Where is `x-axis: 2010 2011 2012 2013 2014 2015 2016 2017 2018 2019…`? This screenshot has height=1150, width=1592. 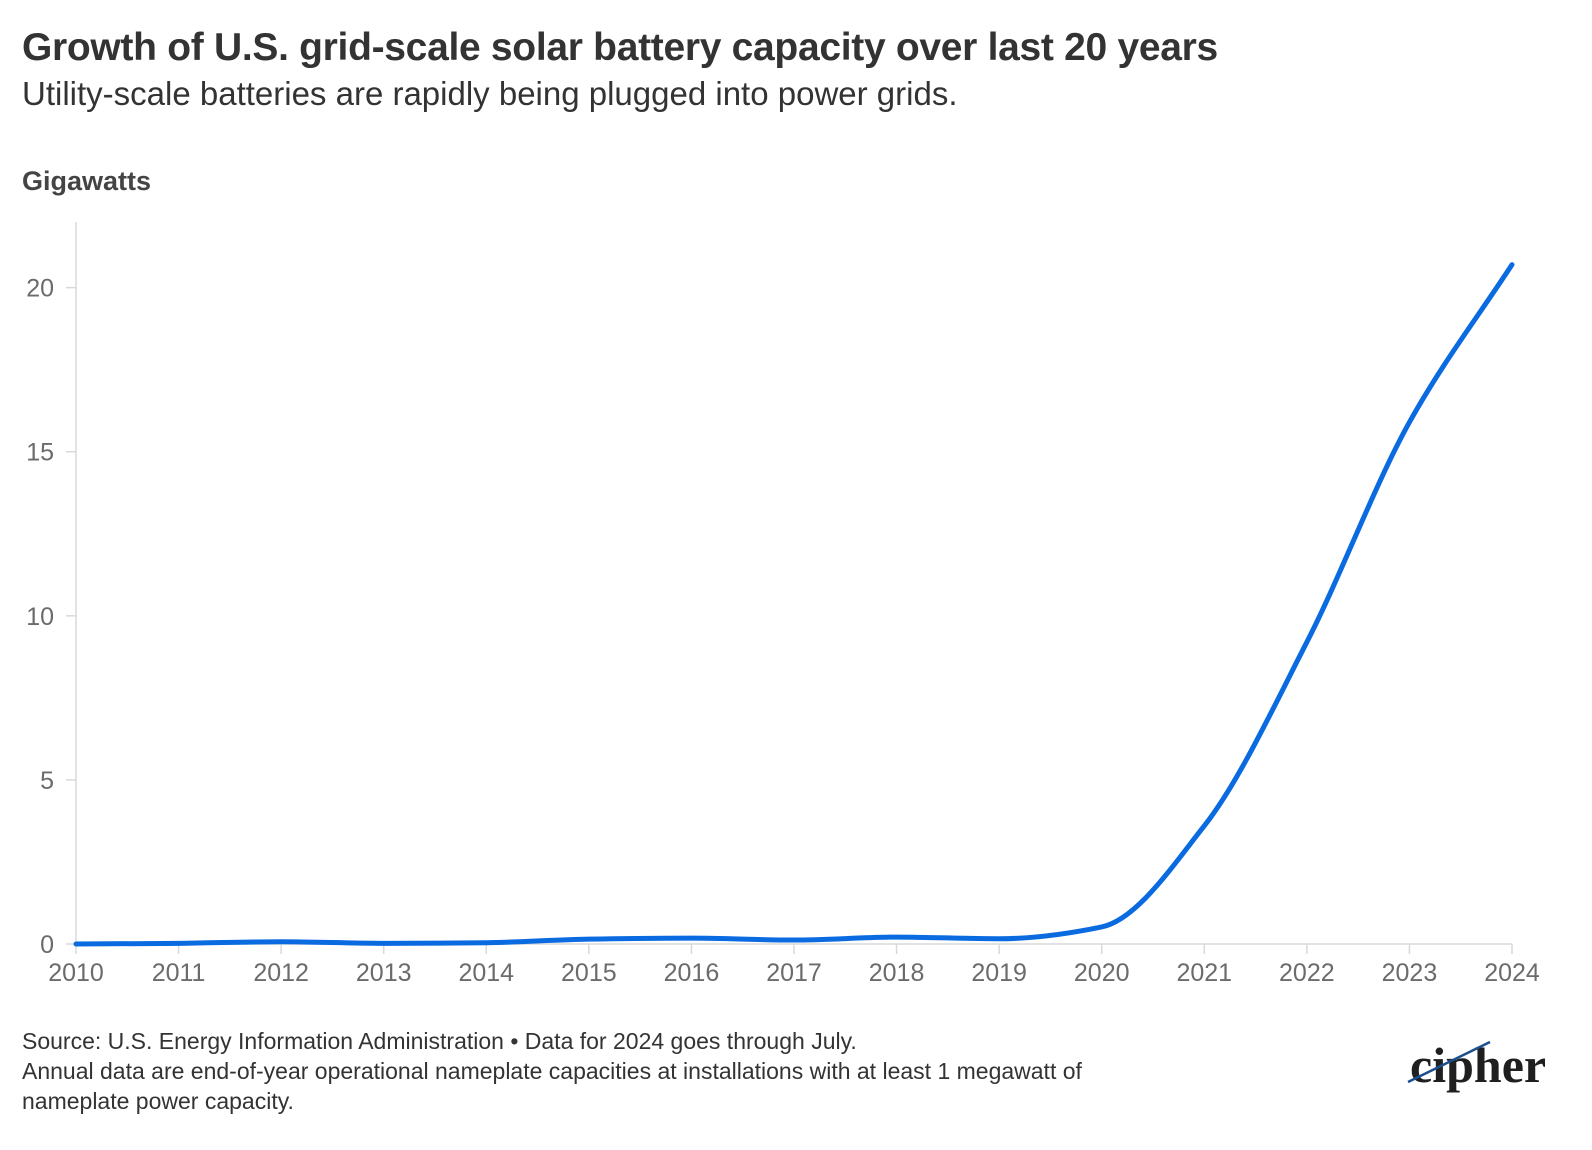 x-axis: 2010 2011 2012 2013 2014 2015 2016 2017 2018 2019… is located at coordinates (794, 965).